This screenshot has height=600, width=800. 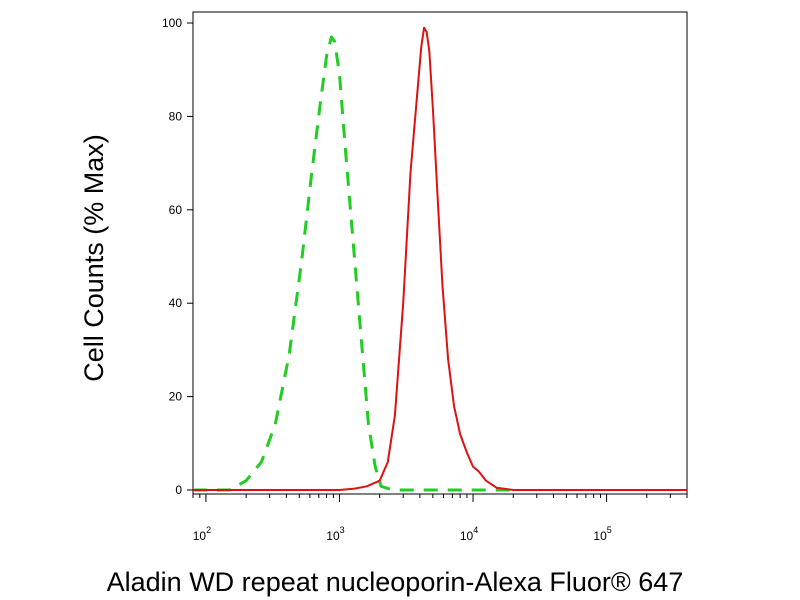 What do you see at coordinates (208, 530) in the screenshot?
I see `x-tick-exponent: 2` at bounding box center [208, 530].